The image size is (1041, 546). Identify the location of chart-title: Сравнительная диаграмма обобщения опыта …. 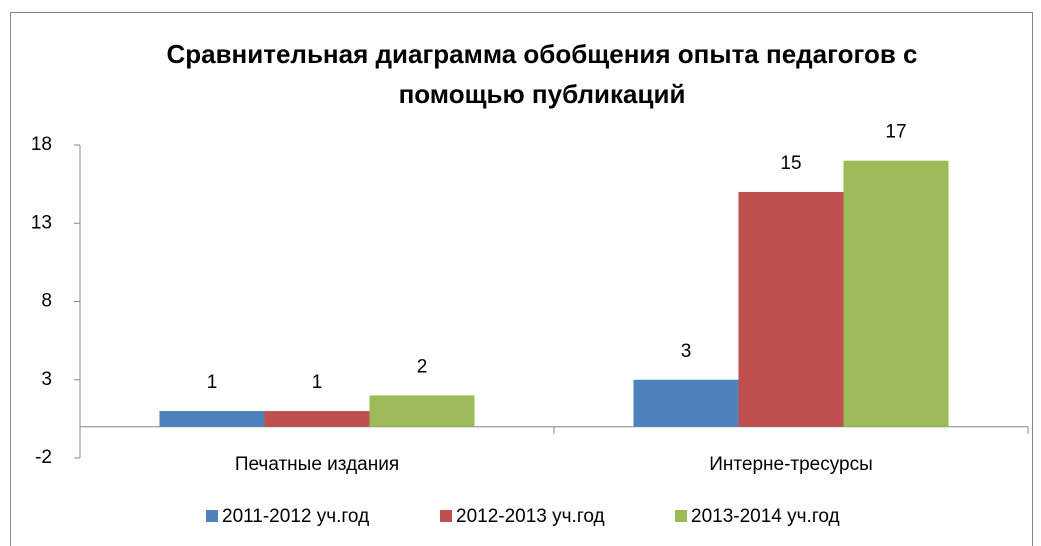
(542, 74).